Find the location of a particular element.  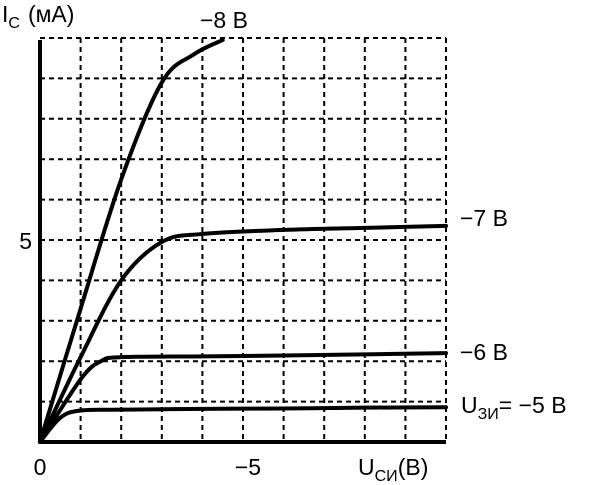

x-axis-label: UСИ(В) is located at coordinates (393, 469).